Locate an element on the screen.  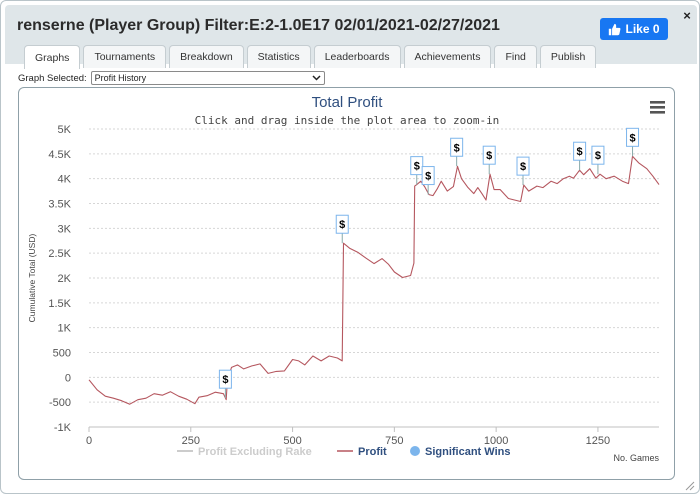
x-tick-label: 750 is located at coordinates (394, 441).